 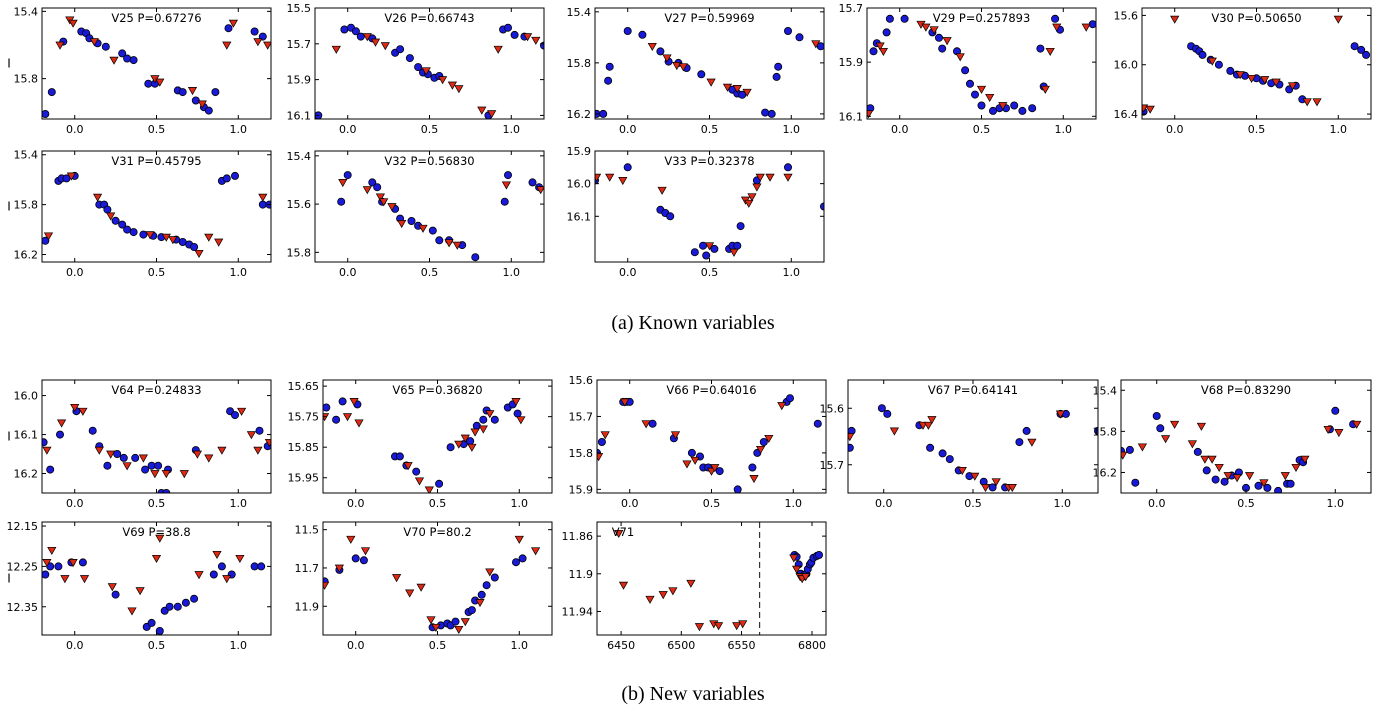 What do you see at coordinates (579, 151) in the screenshot?
I see `y-tick-label: 15.9` at bounding box center [579, 151].